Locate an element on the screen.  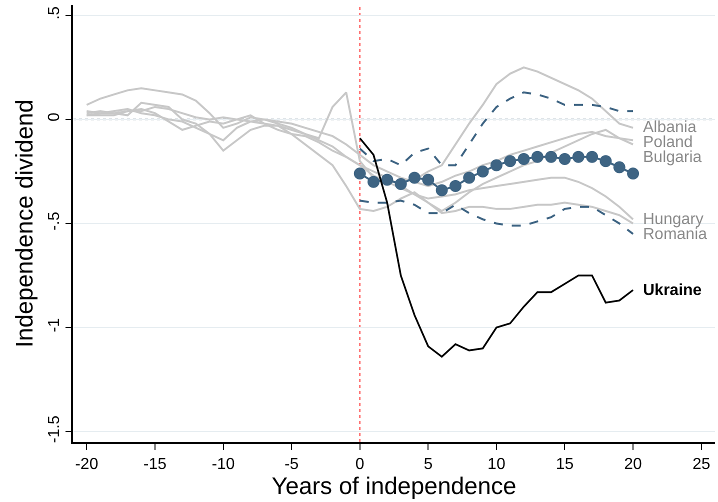
x-tick-label: 15 is located at coordinates (565, 464).